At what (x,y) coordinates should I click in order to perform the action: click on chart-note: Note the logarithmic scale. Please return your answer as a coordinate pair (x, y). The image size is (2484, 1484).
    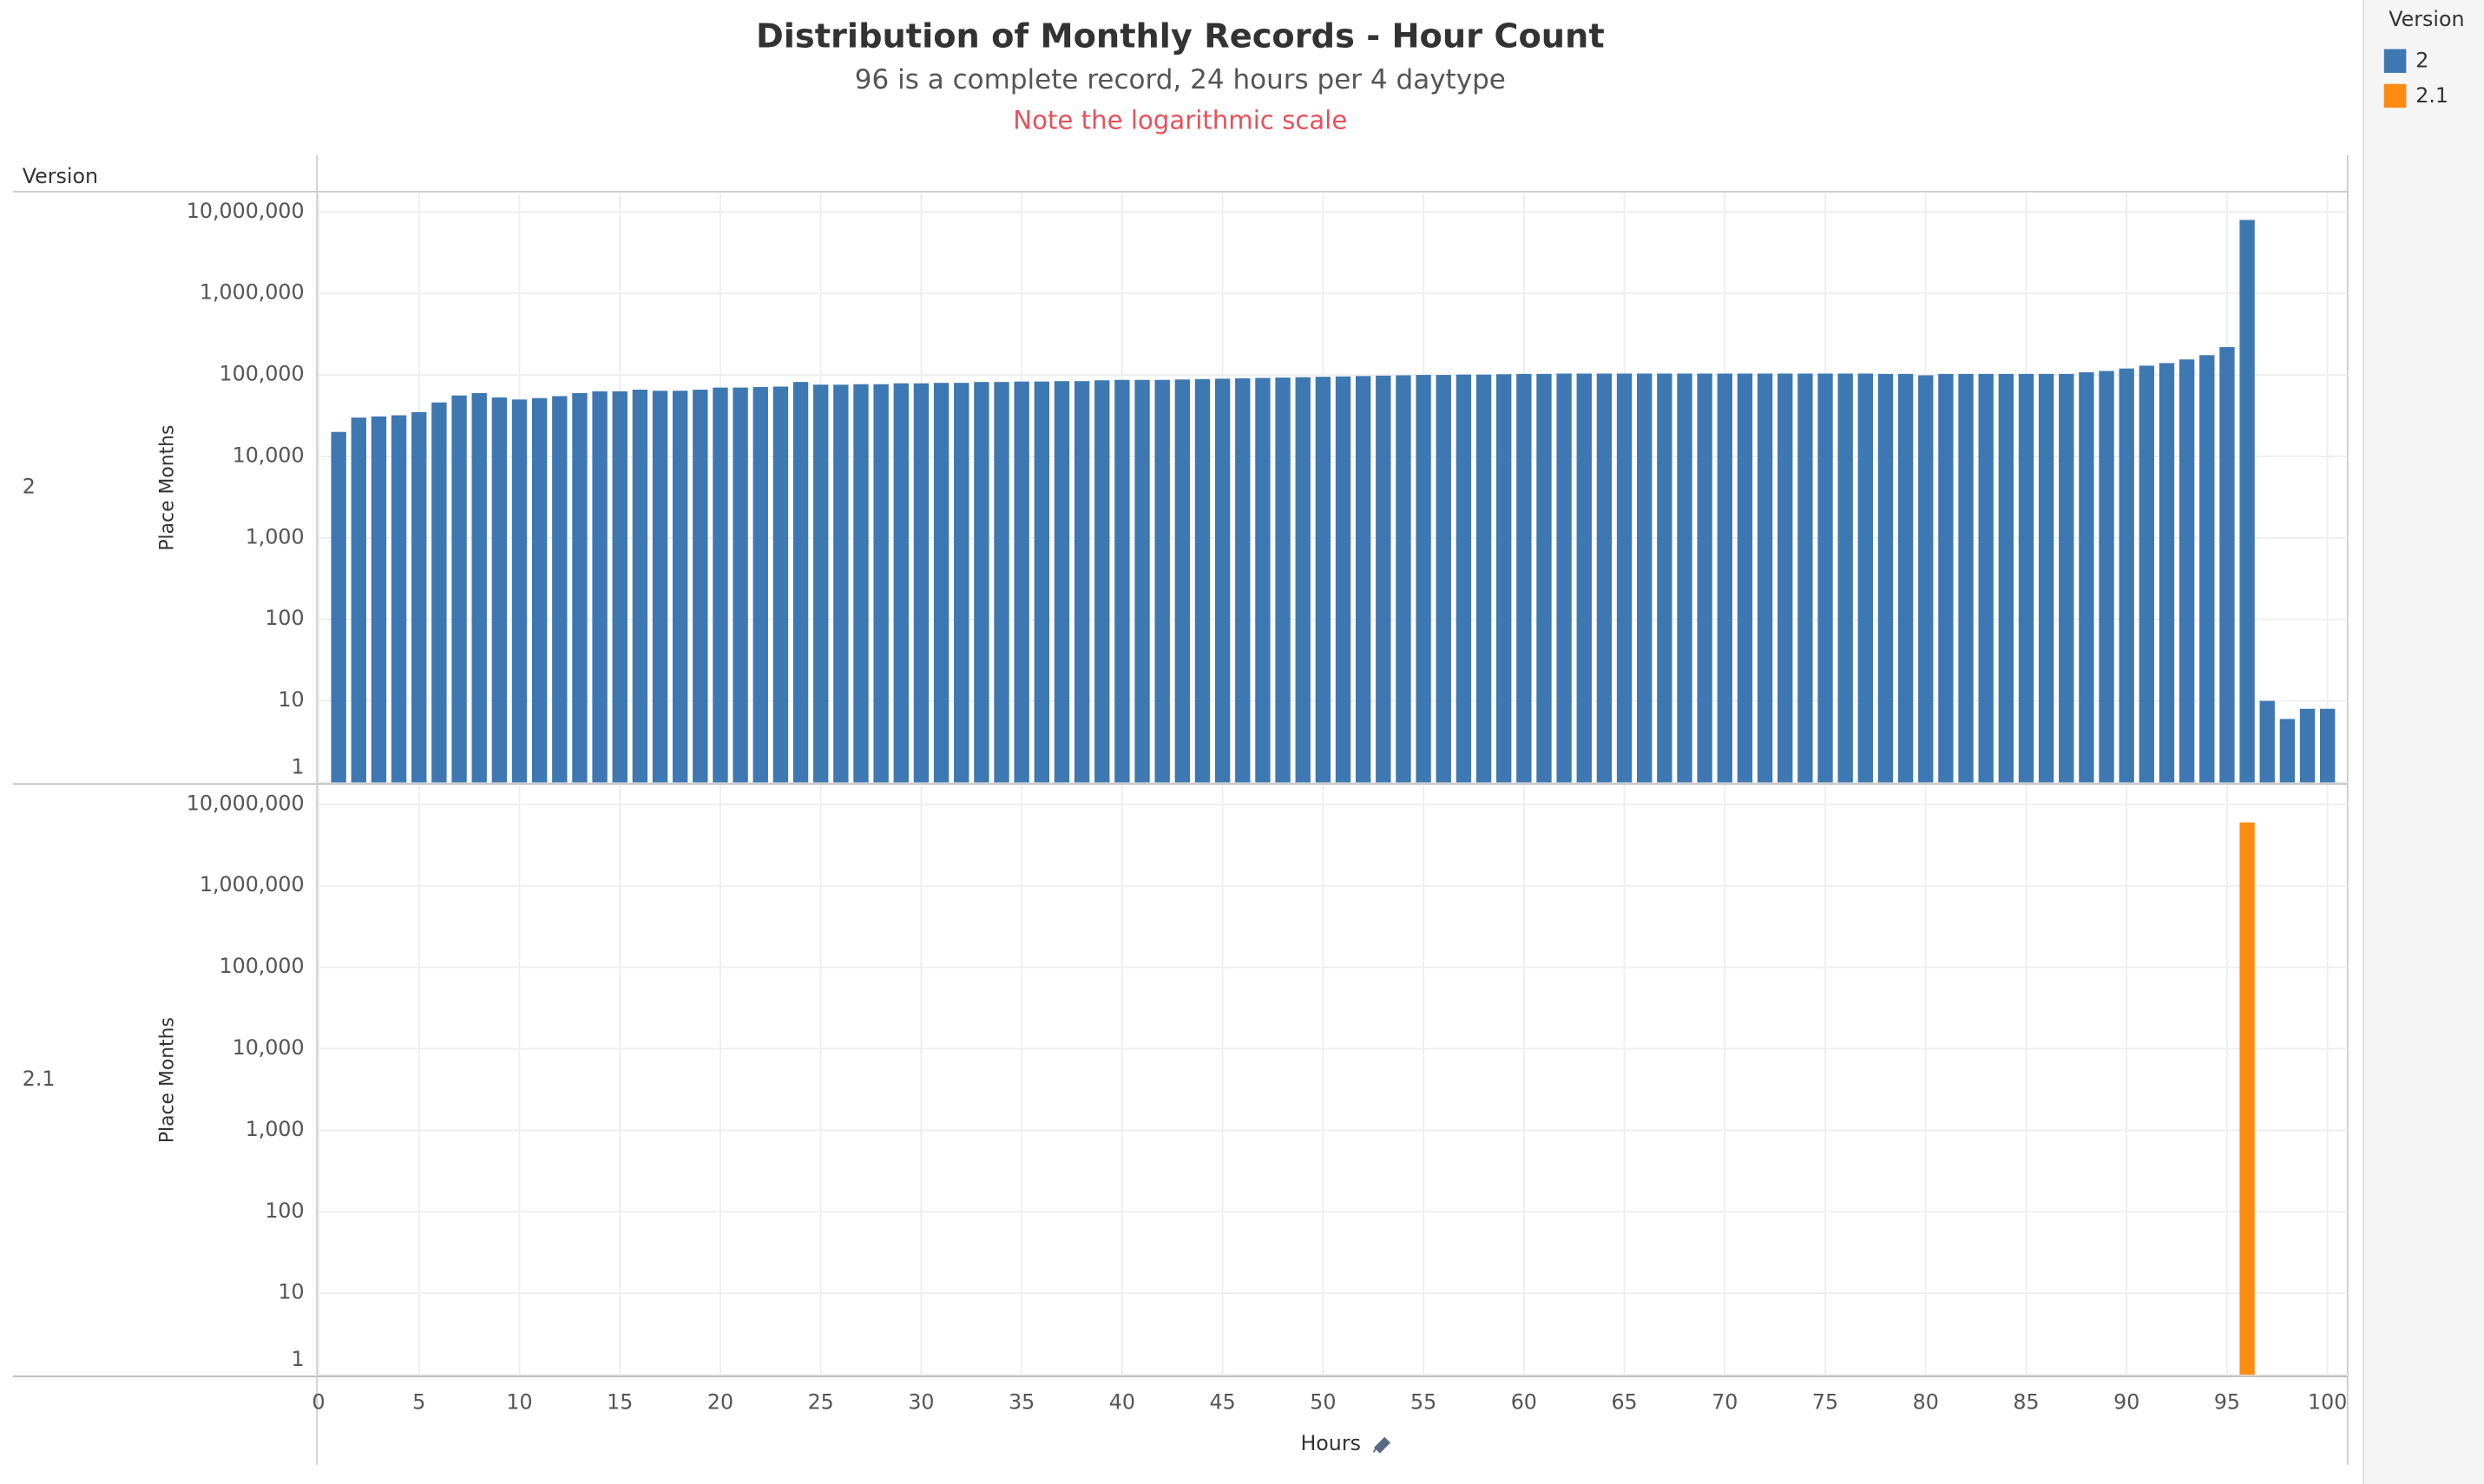
    Looking at the image, I should click on (1180, 120).